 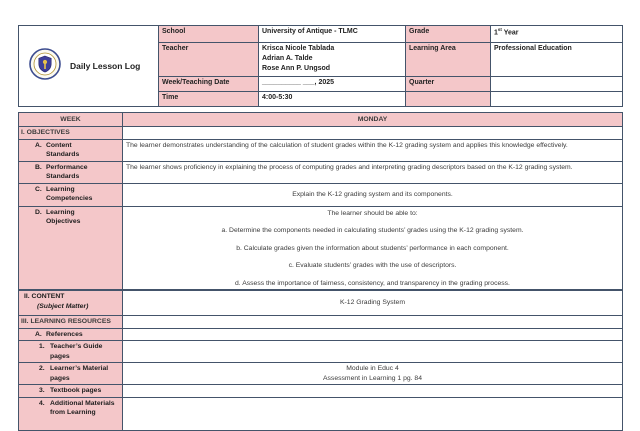 I want to click on content-heading-label: II. CONTENT (Subject Matter), so click(x=70, y=303).